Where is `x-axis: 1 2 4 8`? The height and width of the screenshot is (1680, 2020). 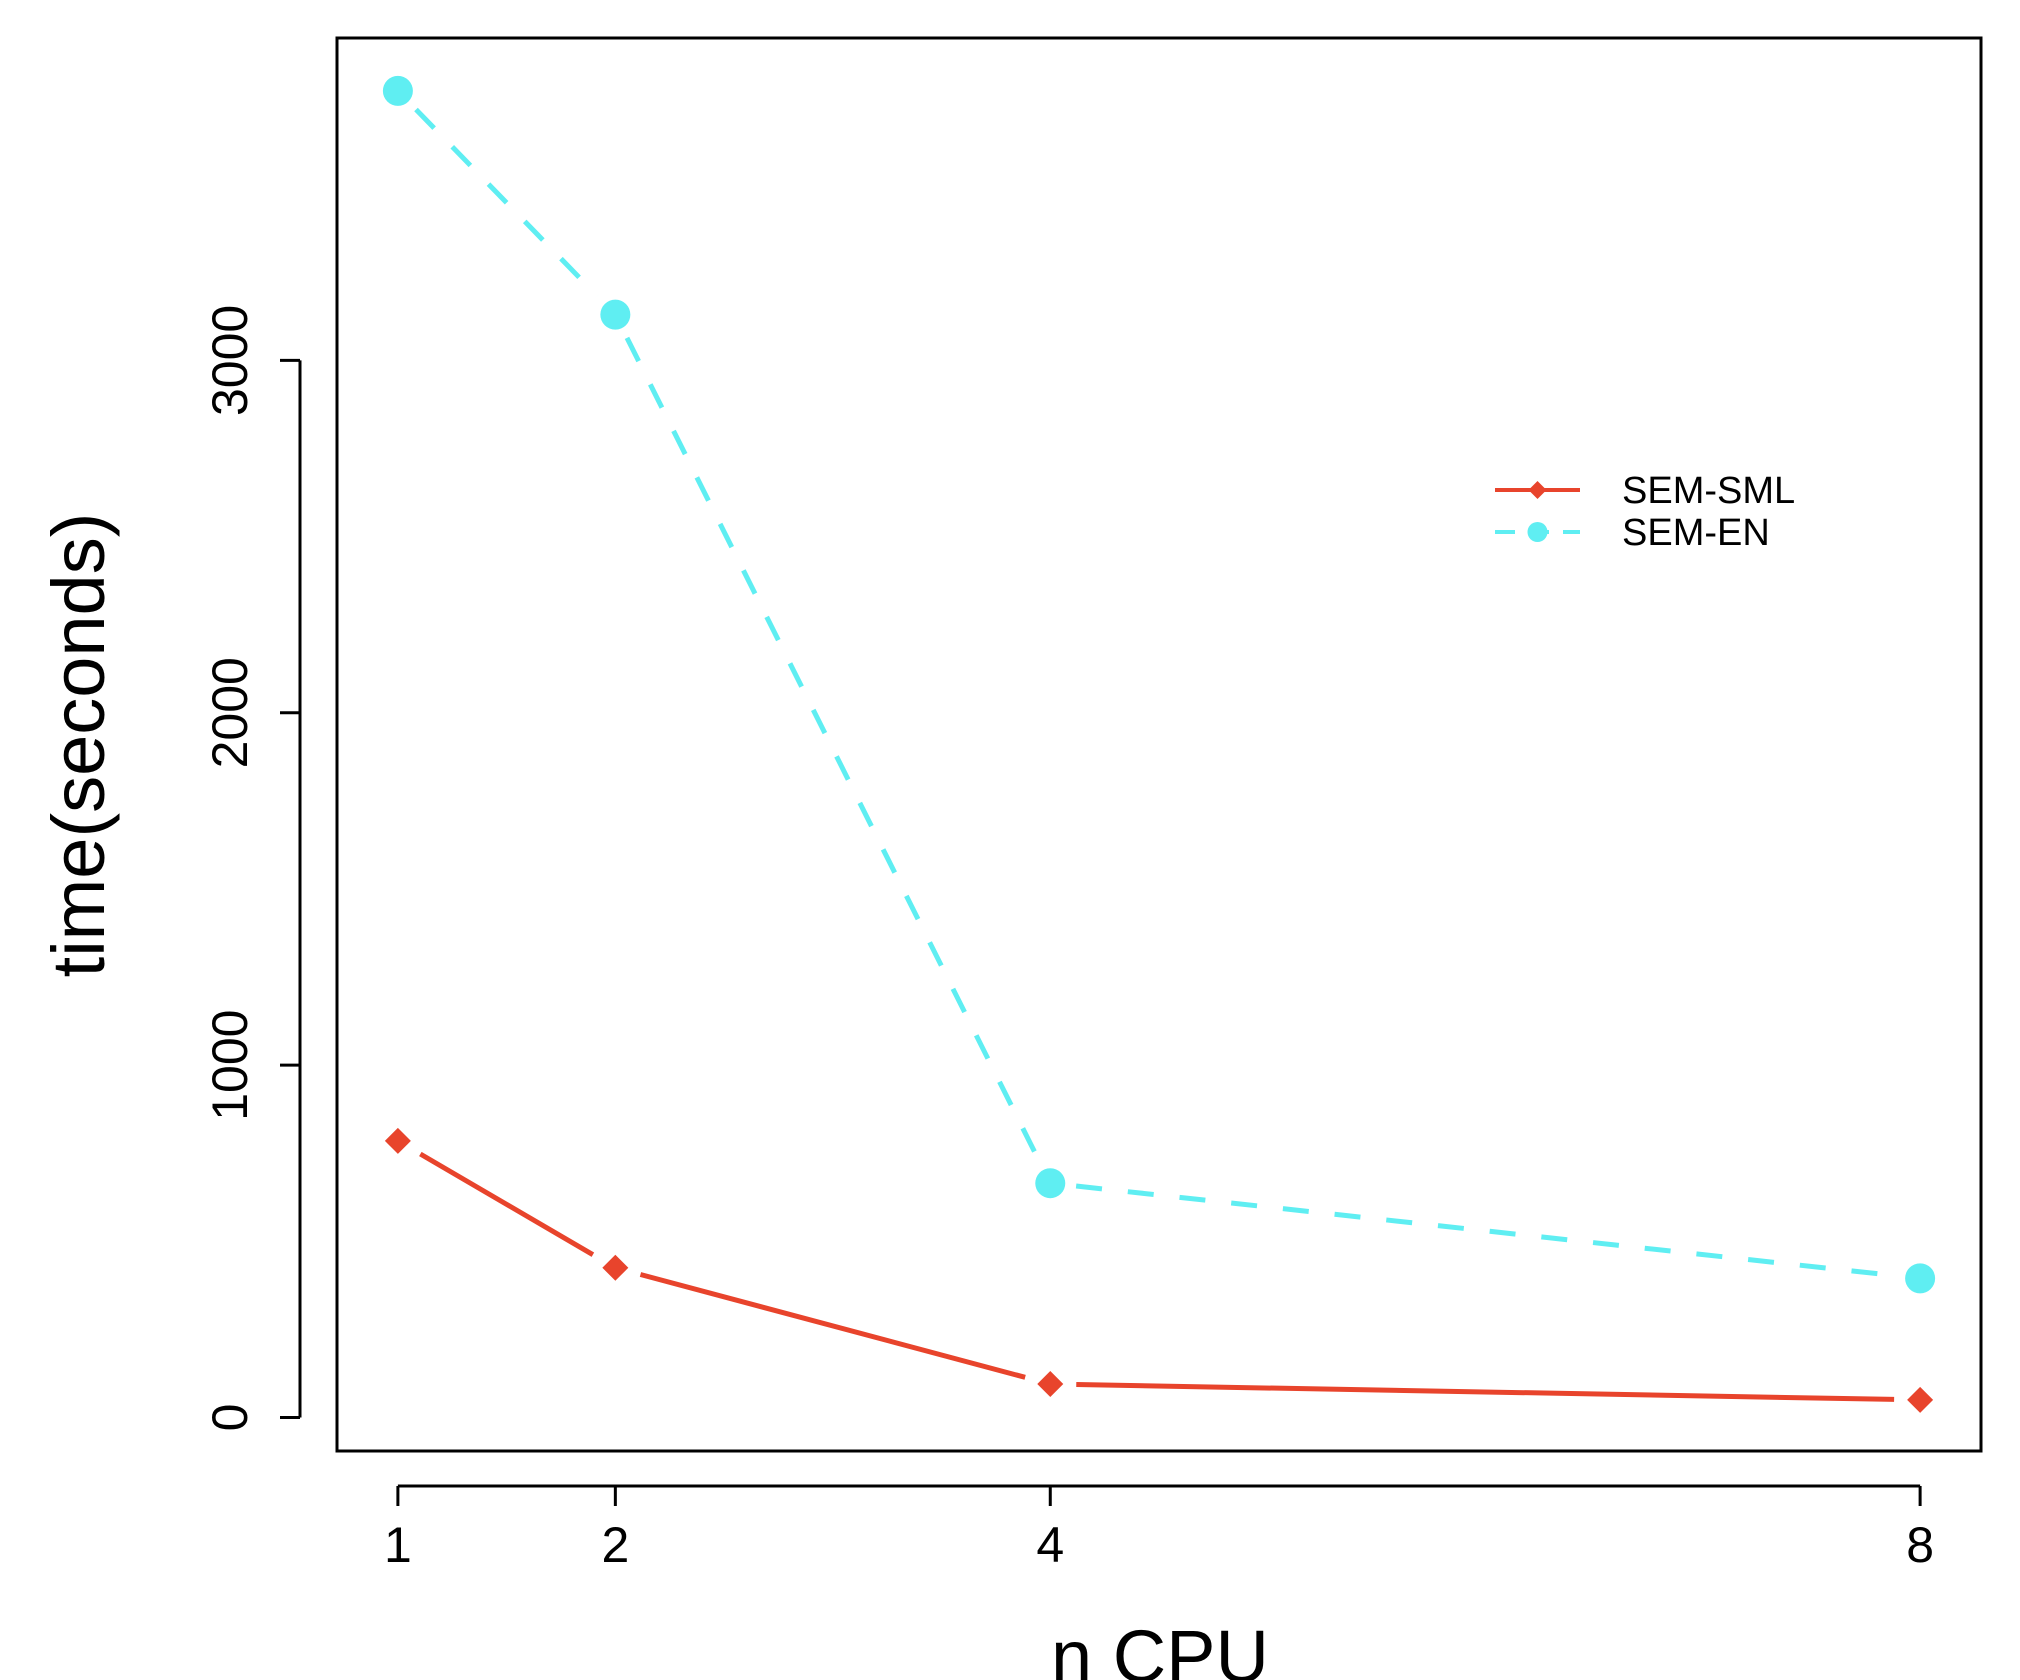 x-axis: 1 2 4 8 is located at coordinates (1159, 1528).